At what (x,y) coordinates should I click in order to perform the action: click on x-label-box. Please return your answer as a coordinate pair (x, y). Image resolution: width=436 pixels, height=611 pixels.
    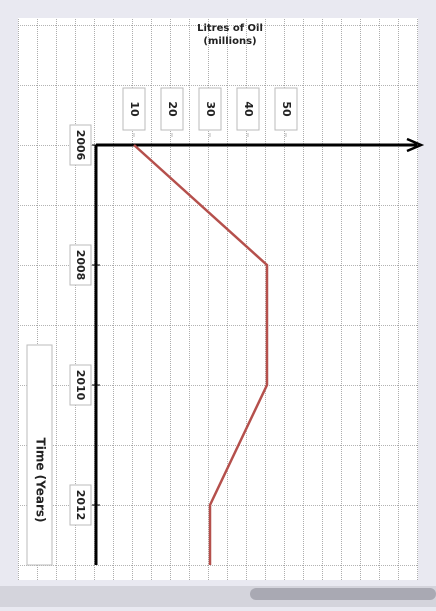
    Looking at the image, I should click on (39, 455).